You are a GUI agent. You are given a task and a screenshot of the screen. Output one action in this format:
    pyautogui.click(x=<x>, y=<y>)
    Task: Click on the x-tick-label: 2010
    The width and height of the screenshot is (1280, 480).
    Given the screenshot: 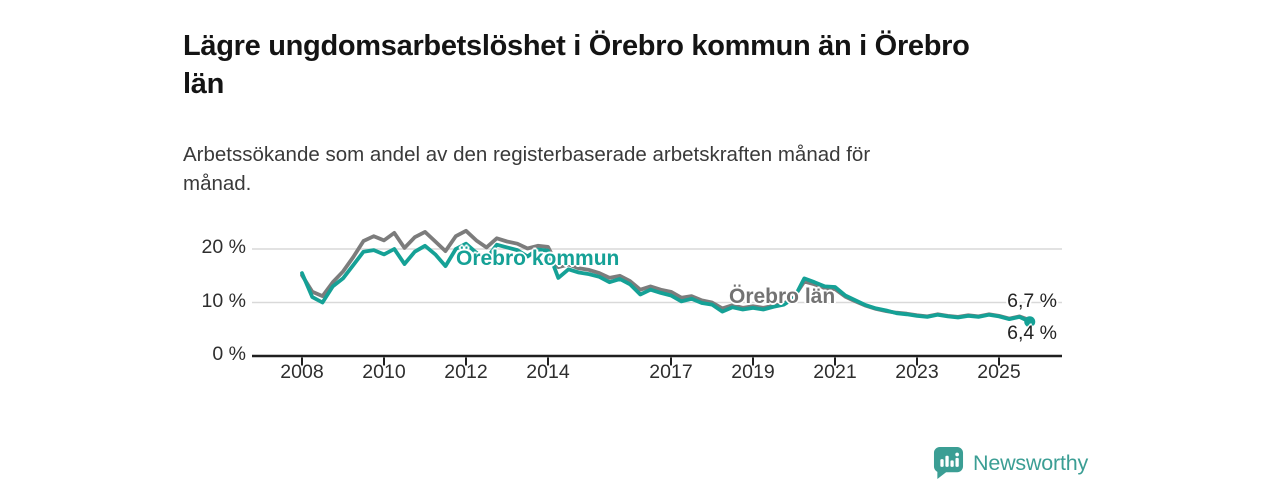 What is the action you would take?
    pyautogui.click(x=384, y=372)
    